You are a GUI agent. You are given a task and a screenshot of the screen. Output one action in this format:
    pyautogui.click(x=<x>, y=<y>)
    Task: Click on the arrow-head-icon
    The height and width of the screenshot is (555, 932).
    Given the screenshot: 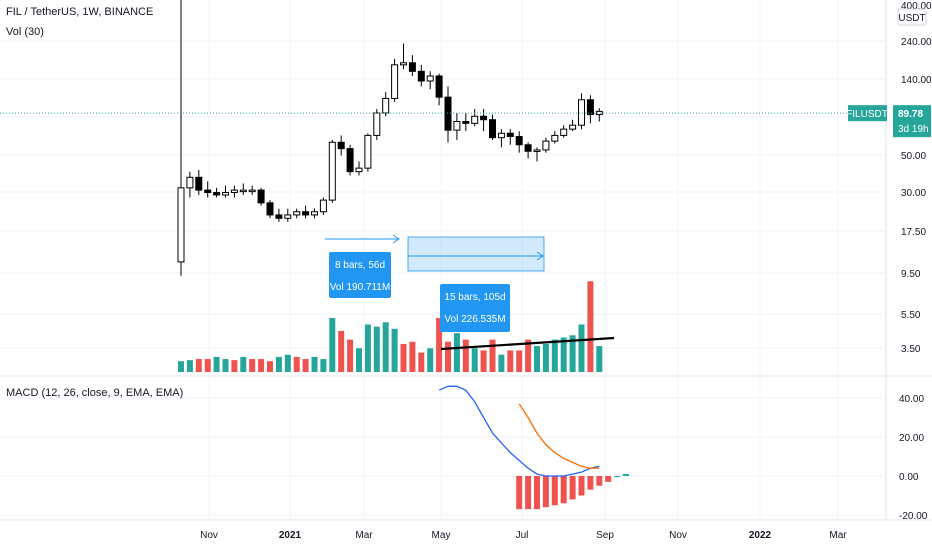 What is the action you would take?
    pyautogui.click(x=540, y=256)
    